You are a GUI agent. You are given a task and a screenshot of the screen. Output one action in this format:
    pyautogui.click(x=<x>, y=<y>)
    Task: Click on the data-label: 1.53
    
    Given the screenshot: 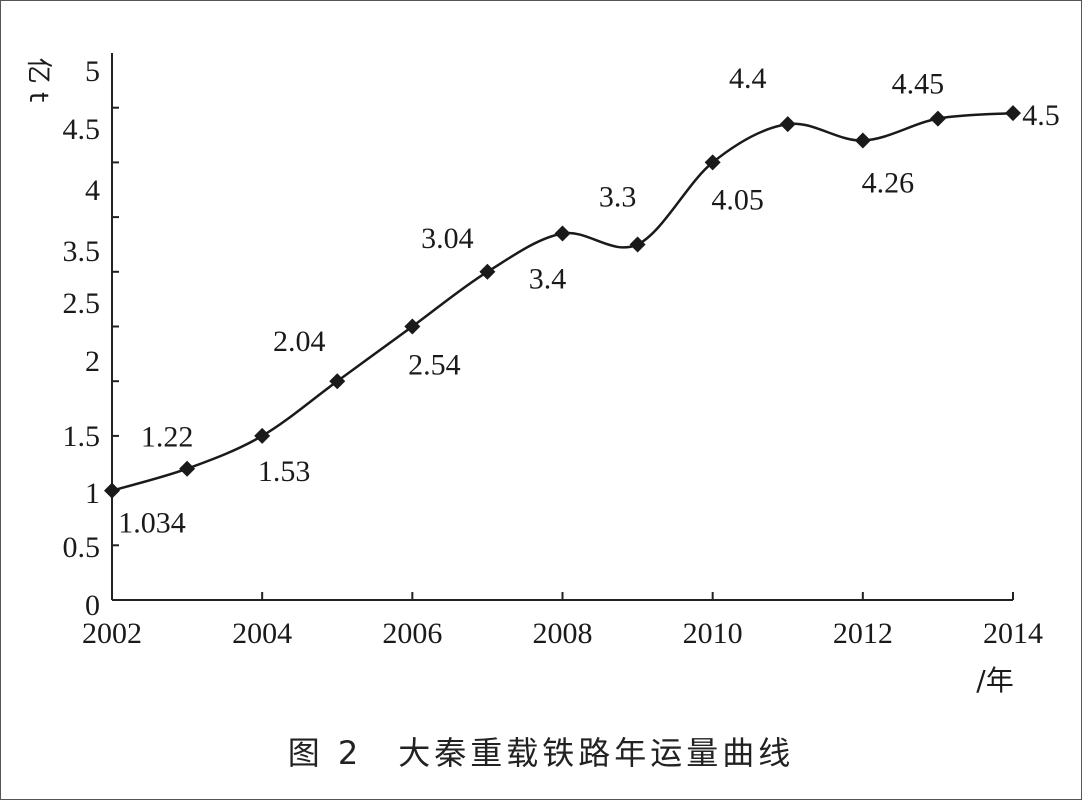 What is the action you would take?
    pyautogui.click(x=284, y=471)
    